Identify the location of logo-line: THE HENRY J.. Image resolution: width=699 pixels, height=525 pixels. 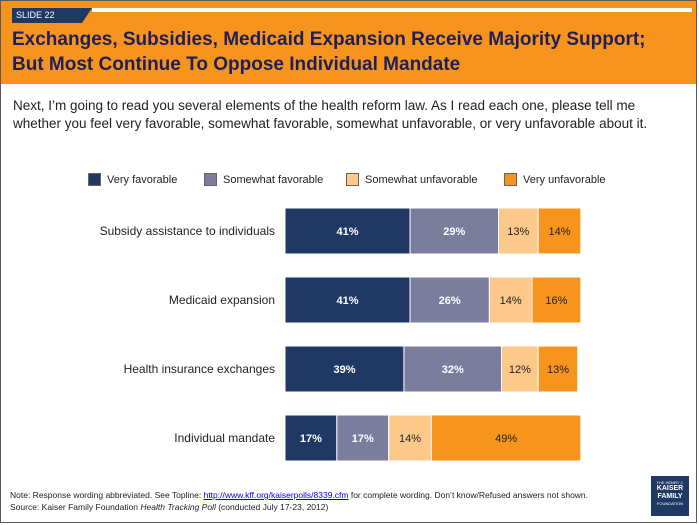
(670, 482).